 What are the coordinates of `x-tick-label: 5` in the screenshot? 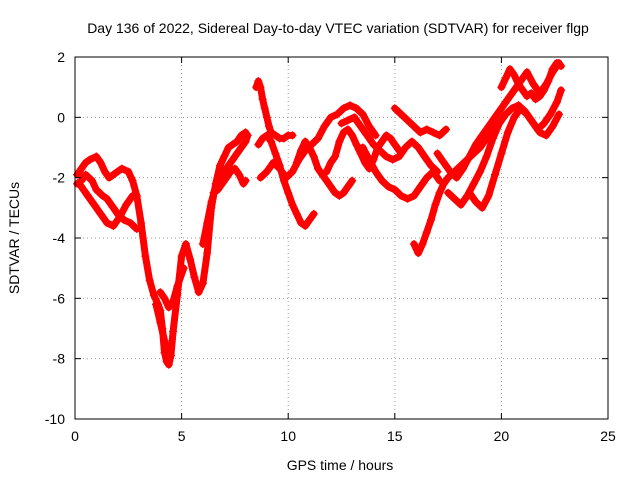 It's located at (182, 436).